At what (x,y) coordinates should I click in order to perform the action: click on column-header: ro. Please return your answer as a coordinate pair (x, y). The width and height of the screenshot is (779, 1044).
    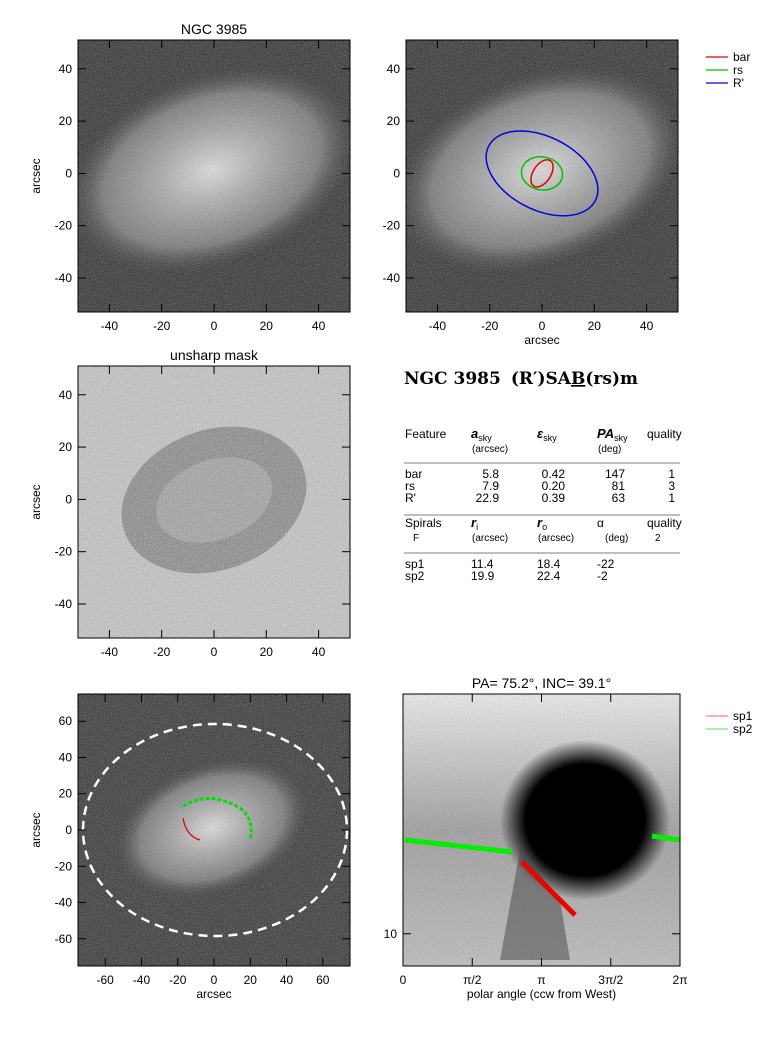
    Looking at the image, I should click on (542, 523).